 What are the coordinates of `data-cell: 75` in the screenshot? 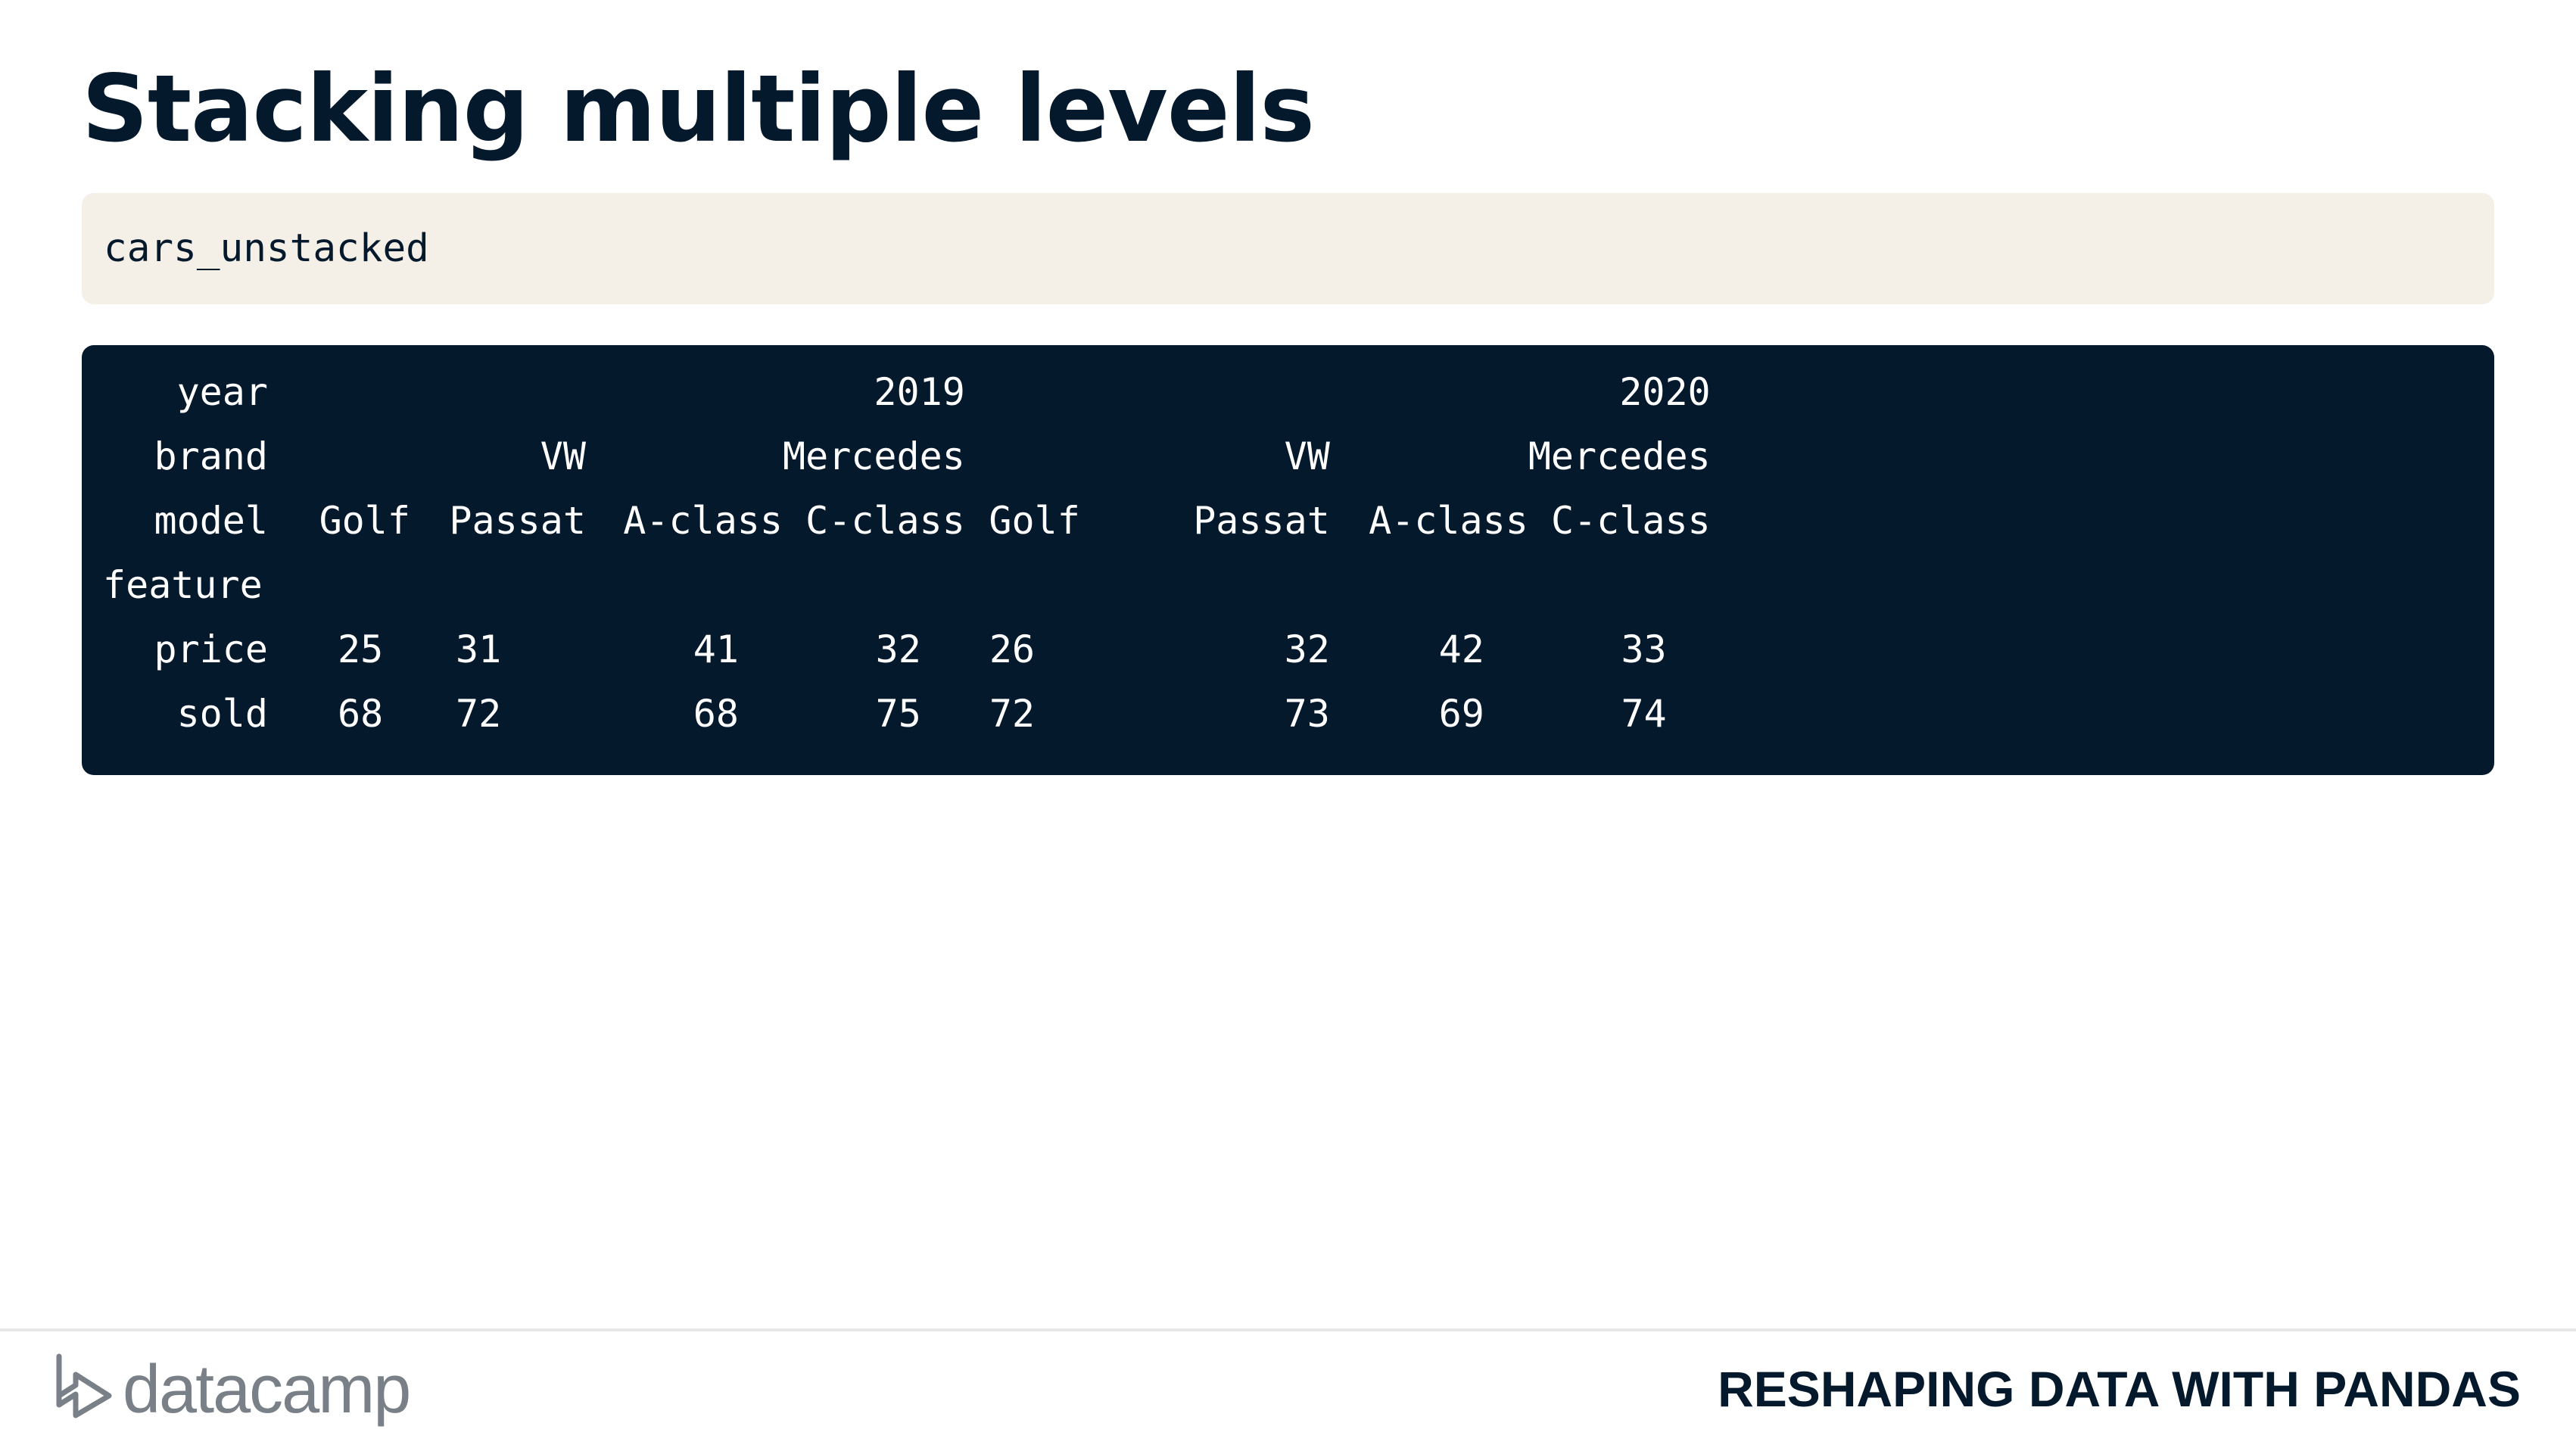 It's located at (898, 714).